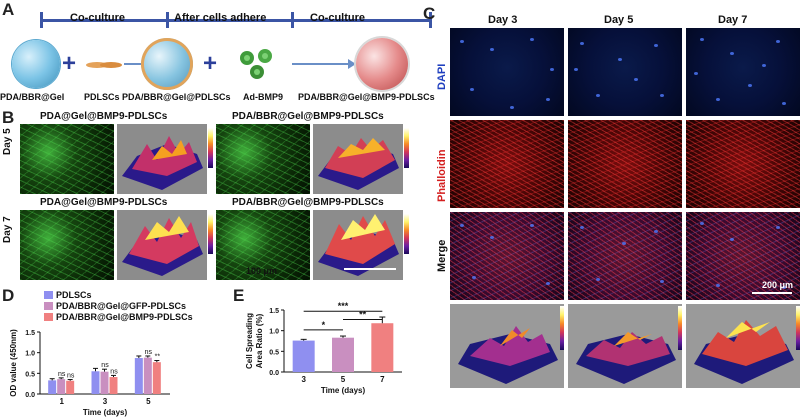 Image resolution: width=803 pixels, height=419 pixels. What do you see at coordinates (162, 159) in the screenshot?
I see `surface-plot-pda-gel-day5` at bounding box center [162, 159].